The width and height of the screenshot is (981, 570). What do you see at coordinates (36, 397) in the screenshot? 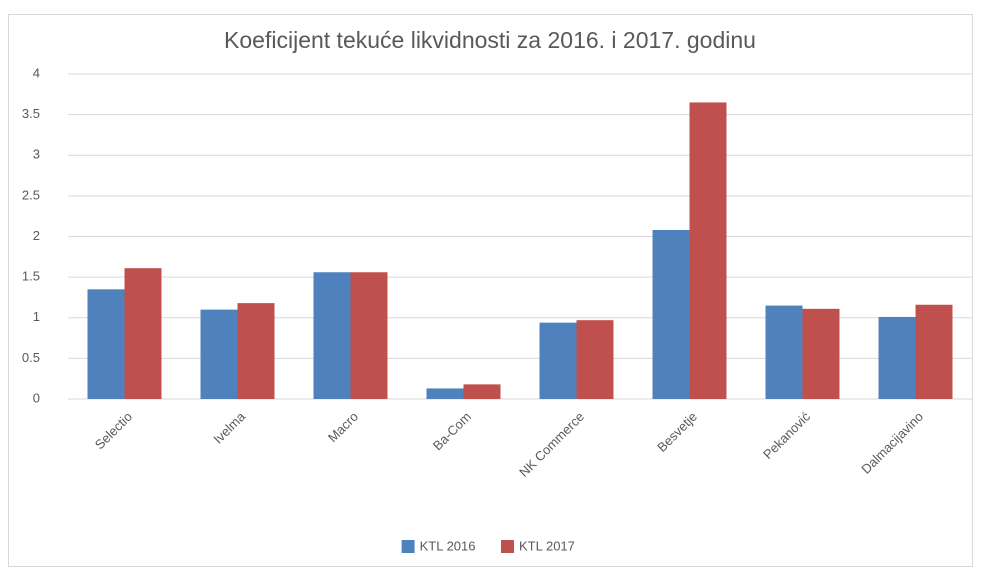
I see `y-tick-label: 0` at bounding box center [36, 397].